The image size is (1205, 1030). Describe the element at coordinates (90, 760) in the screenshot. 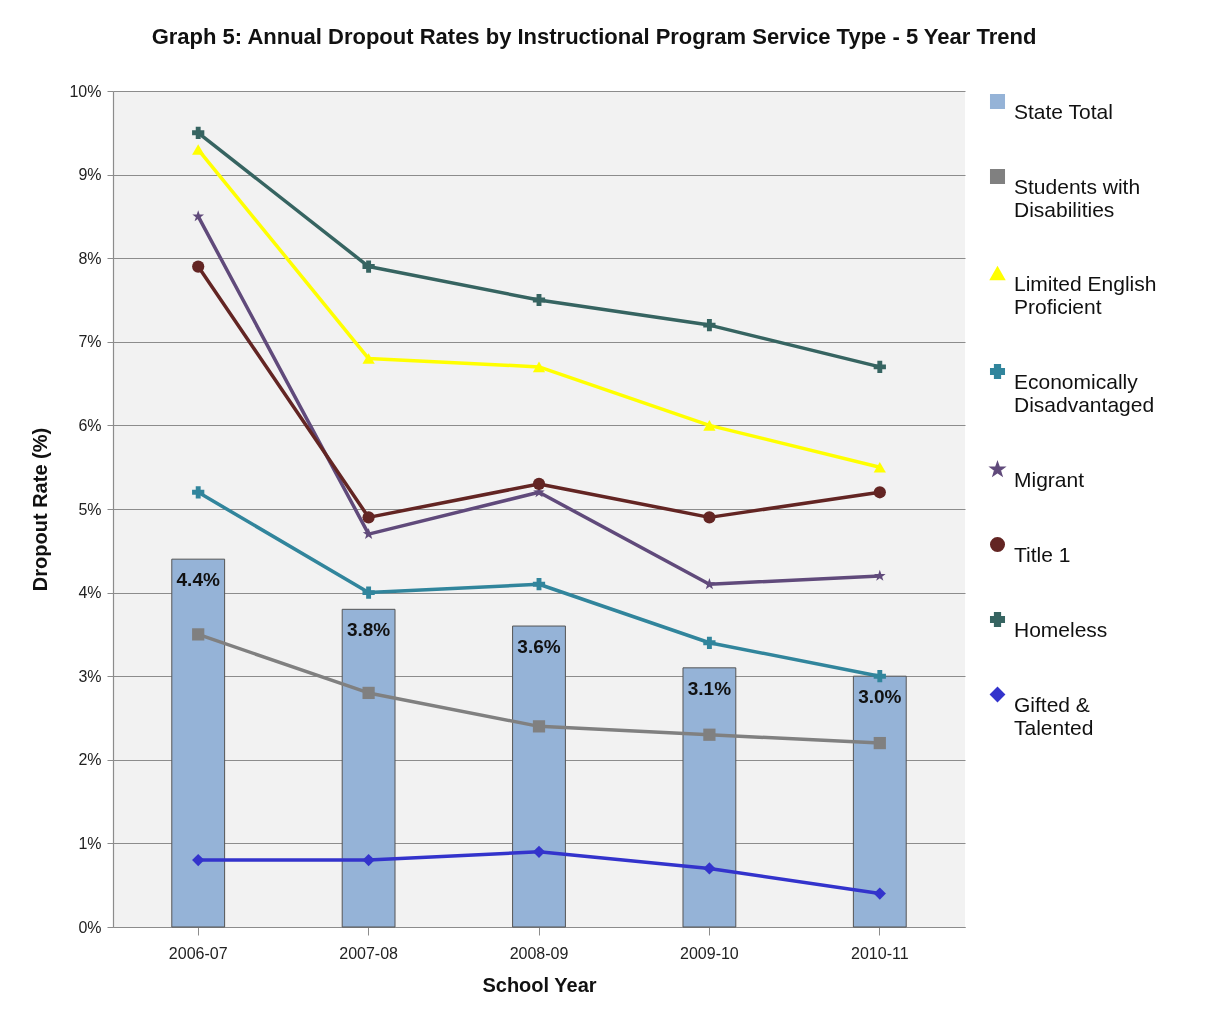

I see `y-tick-label: 2%` at that location.